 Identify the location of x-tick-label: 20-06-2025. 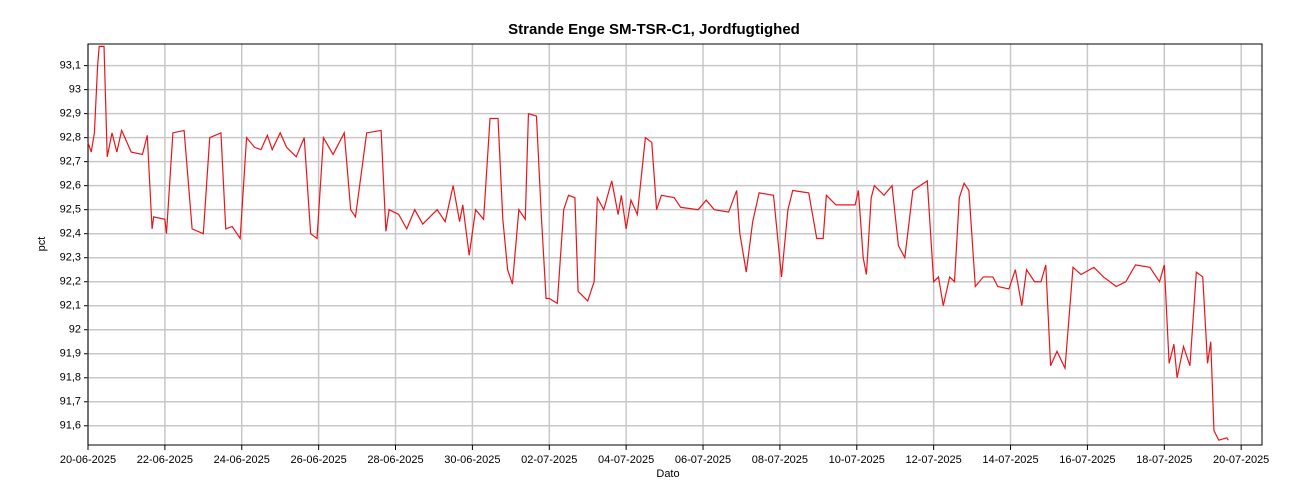
(88, 460).